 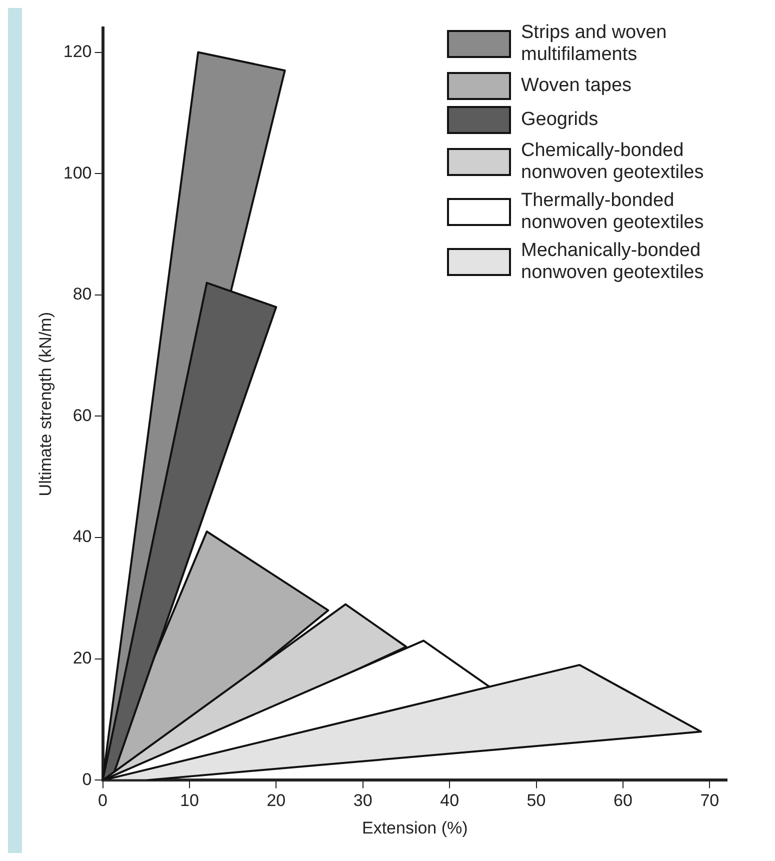 What do you see at coordinates (450, 800) in the screenshot?
I see `x-tick-label: 40` at bounding box center [450, 800].